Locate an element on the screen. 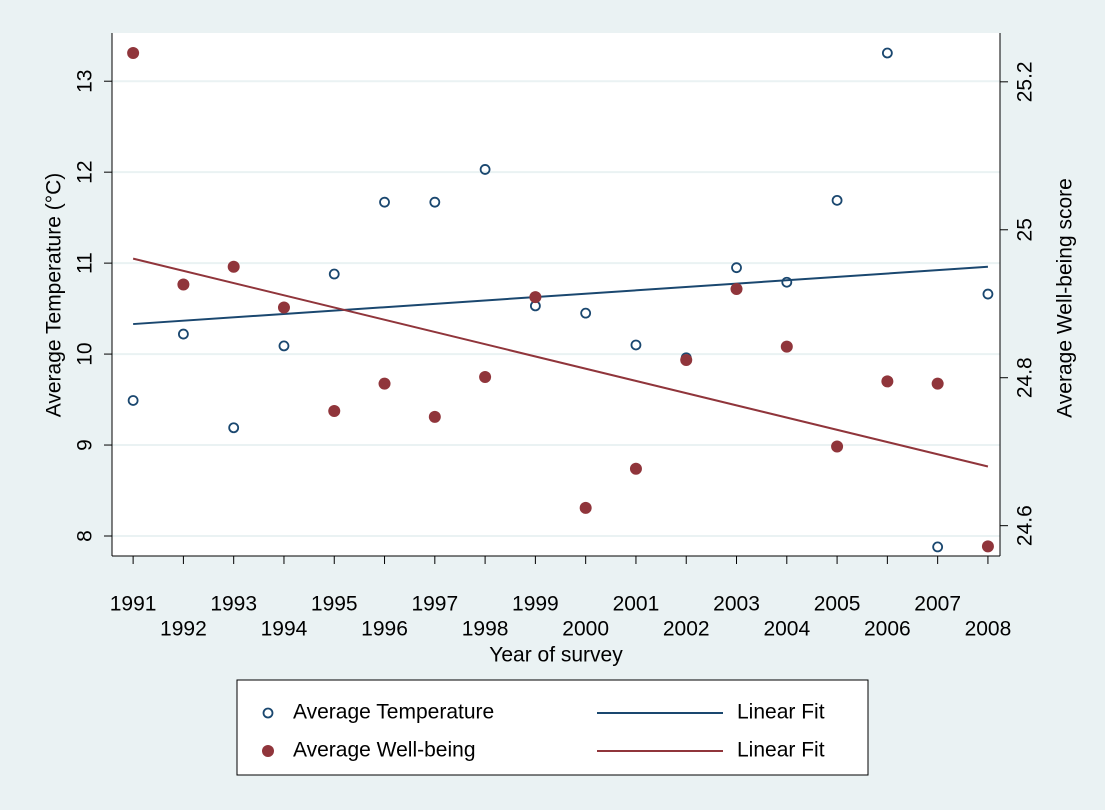  x-tick-label: 1992 is located at coordinates (183, 629).